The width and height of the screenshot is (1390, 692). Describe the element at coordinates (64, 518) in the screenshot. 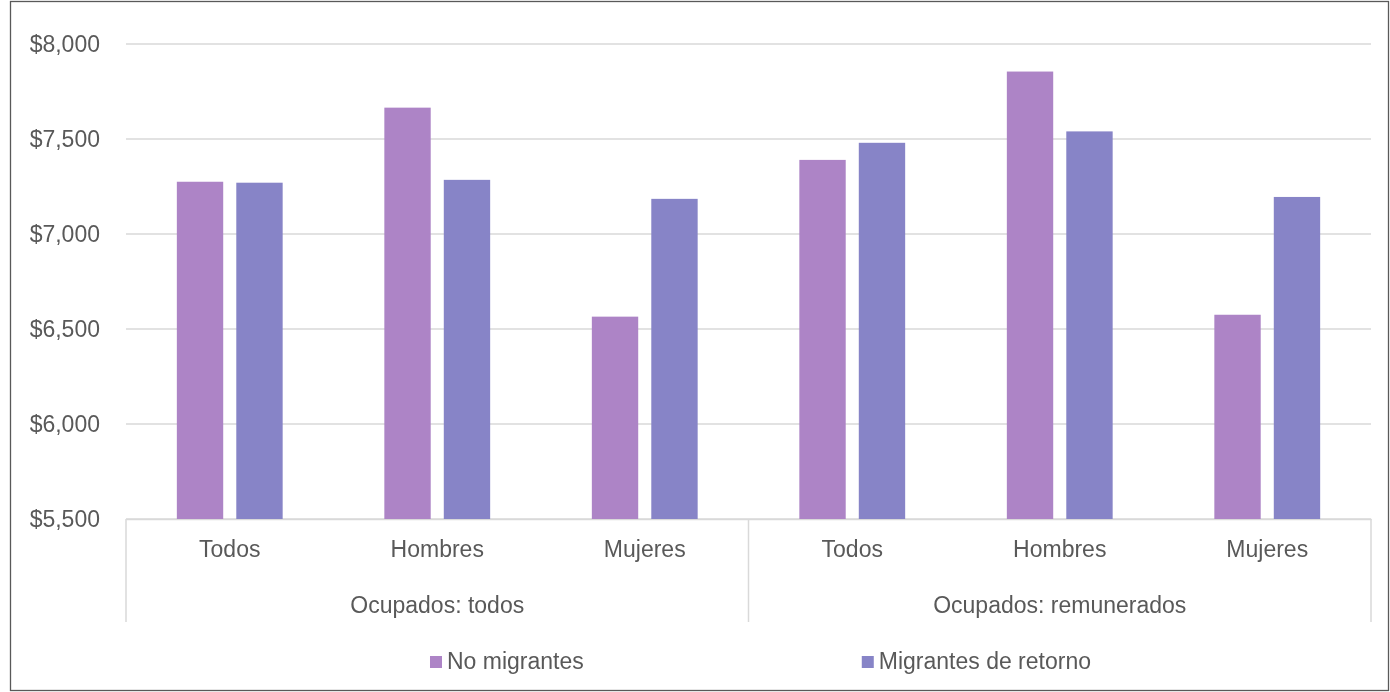

I see `y-tick-label: $5,500` at that location.